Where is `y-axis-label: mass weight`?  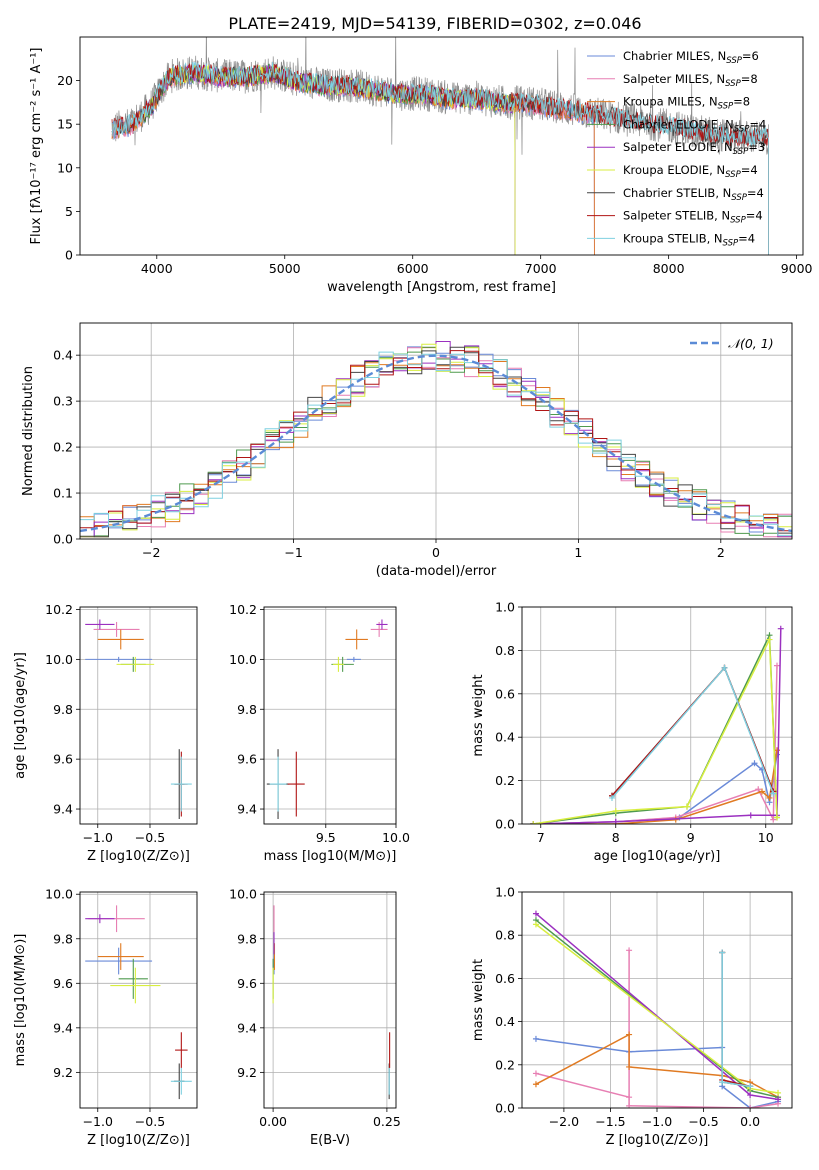
y-axis-label: mass weight is located at coordinates (478, 715).